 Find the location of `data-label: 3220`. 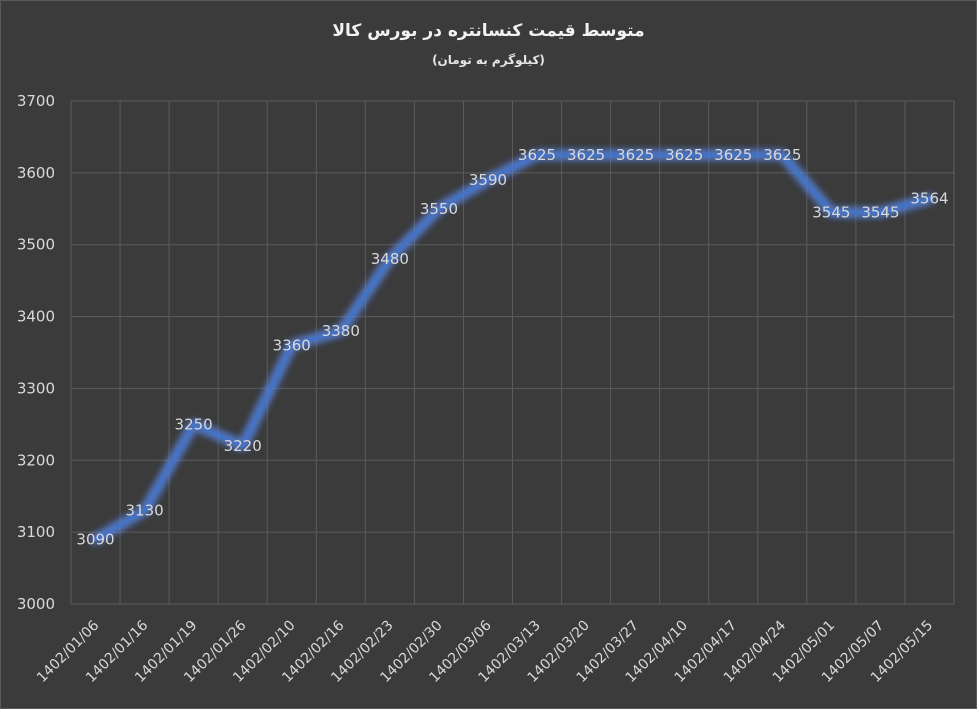

data-label: 3220 is located at coordinates (243, 446).